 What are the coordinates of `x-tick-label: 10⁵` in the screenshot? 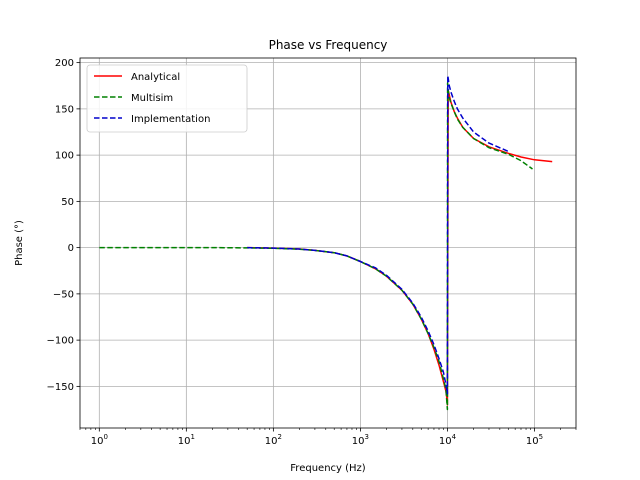 It's located at (534, 440).